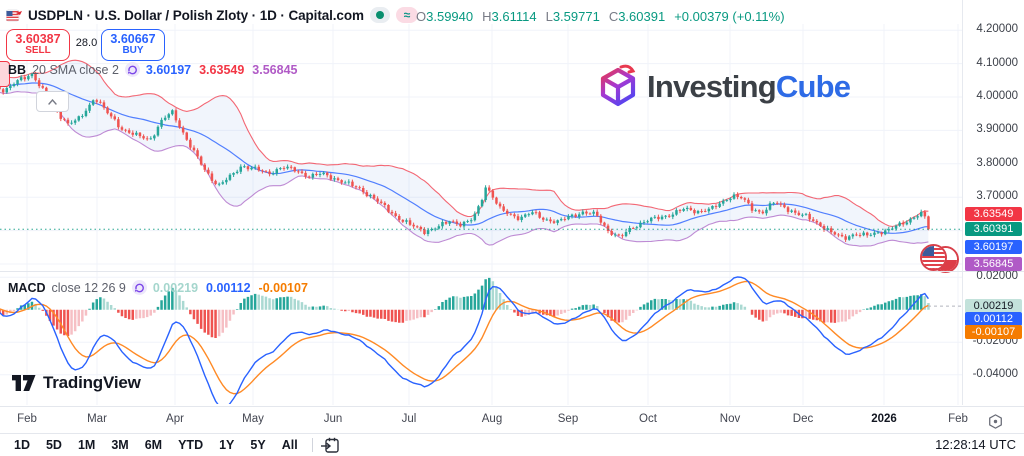 This screenshot has height=456, width=1024. I want to click on axis-tick-label: 3.80000, so click(997, 162).